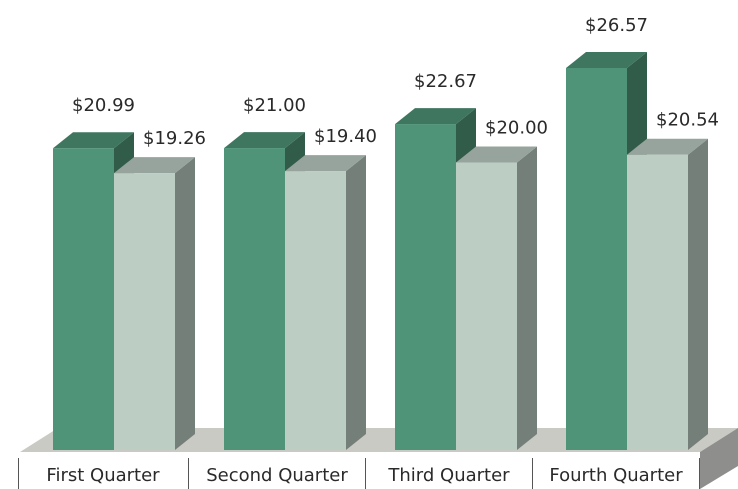 The height and width of the screenshot is (489, 738). Describe the element at coordinates (516, 127) in the screenshot. I see `value-label: $20.00` at that location.